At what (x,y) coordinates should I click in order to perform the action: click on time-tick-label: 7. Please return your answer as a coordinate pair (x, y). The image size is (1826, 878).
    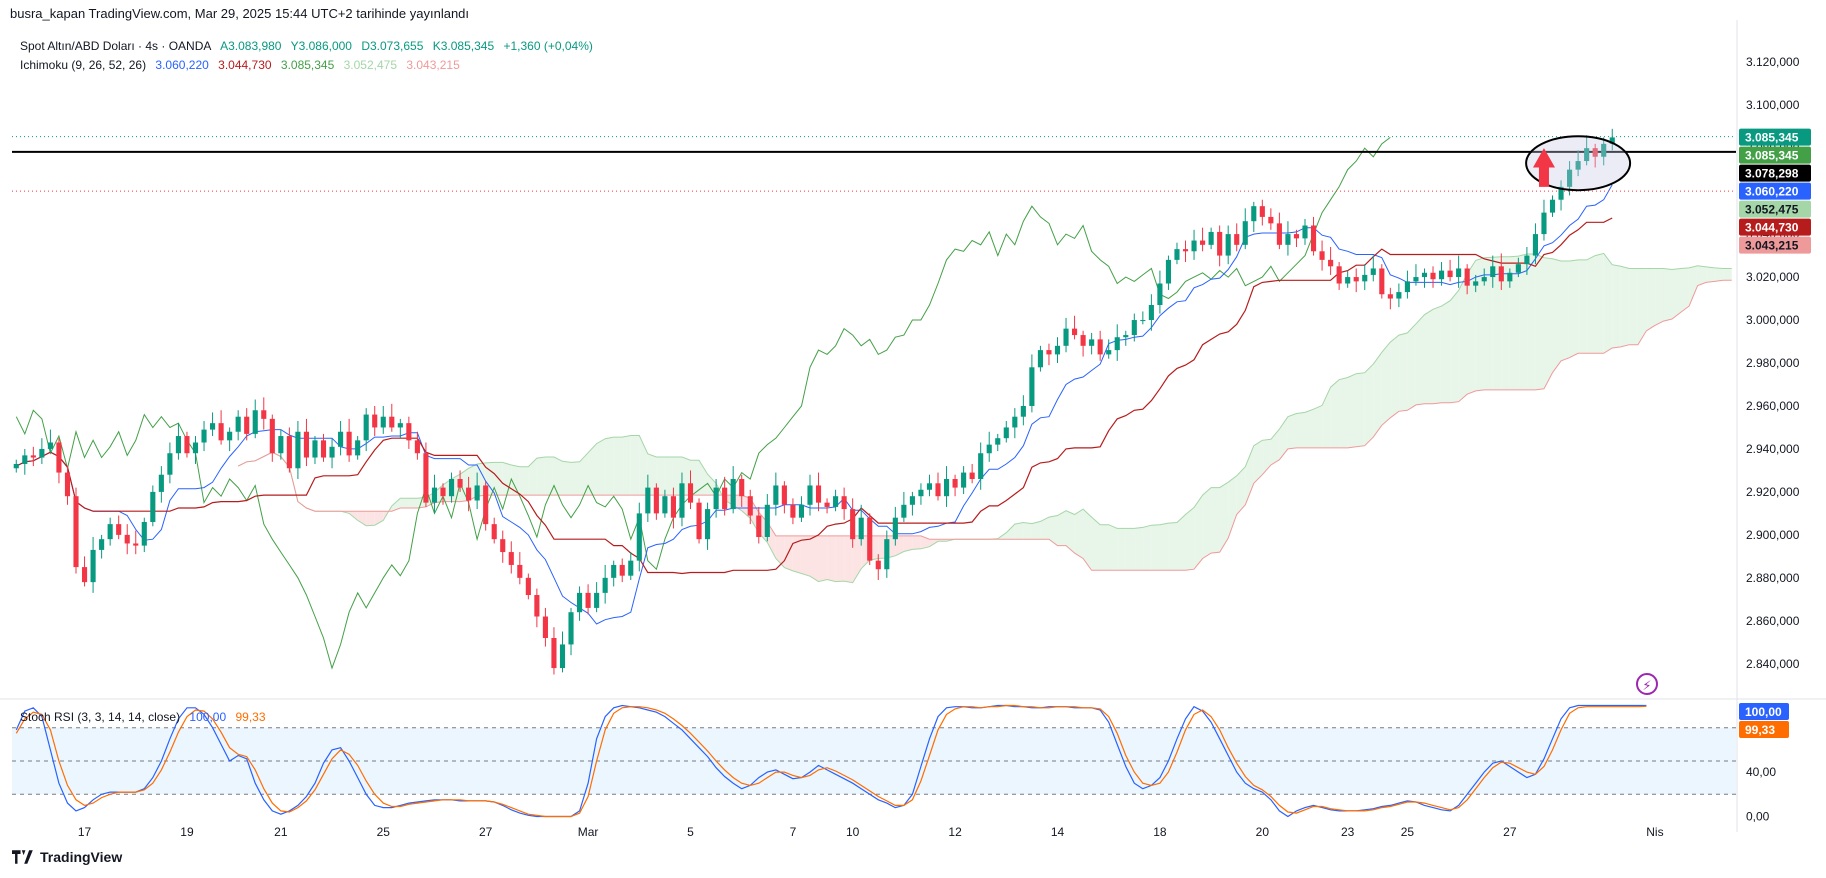
    Looking at the image, I should click on (793, 832).